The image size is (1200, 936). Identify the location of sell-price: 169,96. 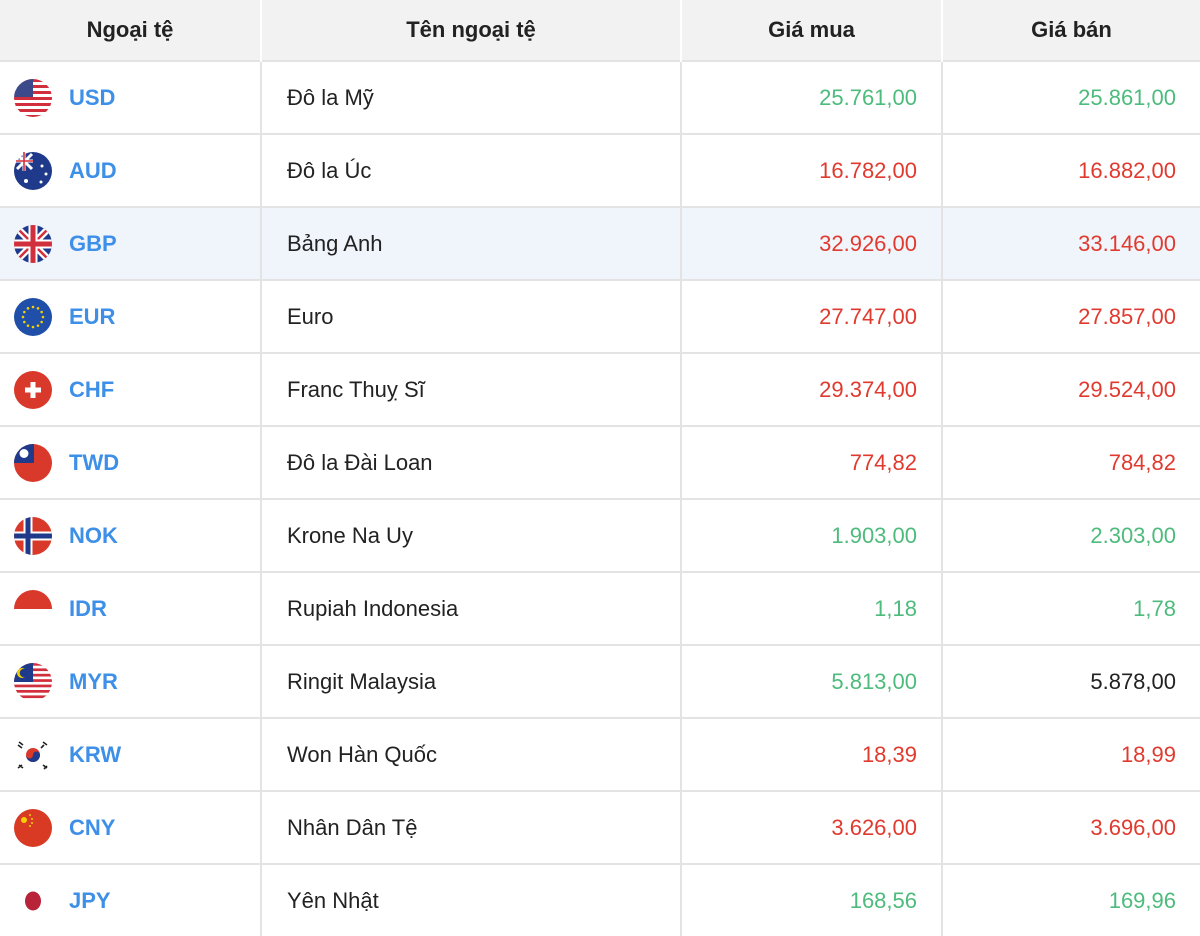
(1071, 899).